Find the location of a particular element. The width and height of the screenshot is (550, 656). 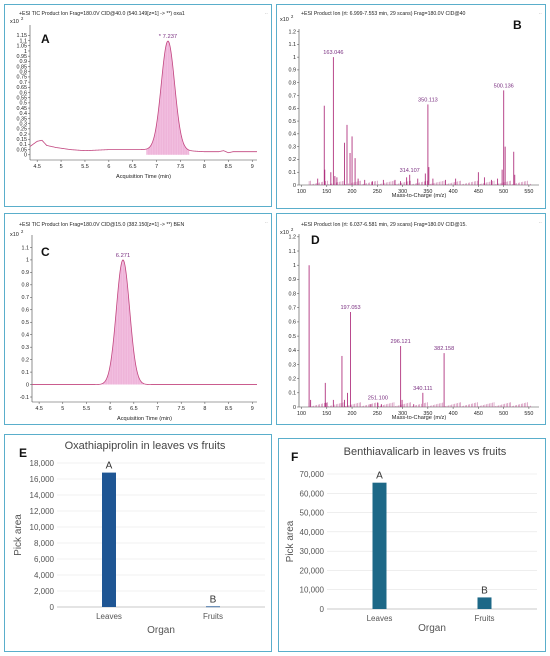

x-axis-title: Mass-to-Charge (m/z) is located at coordinates (419, 196).